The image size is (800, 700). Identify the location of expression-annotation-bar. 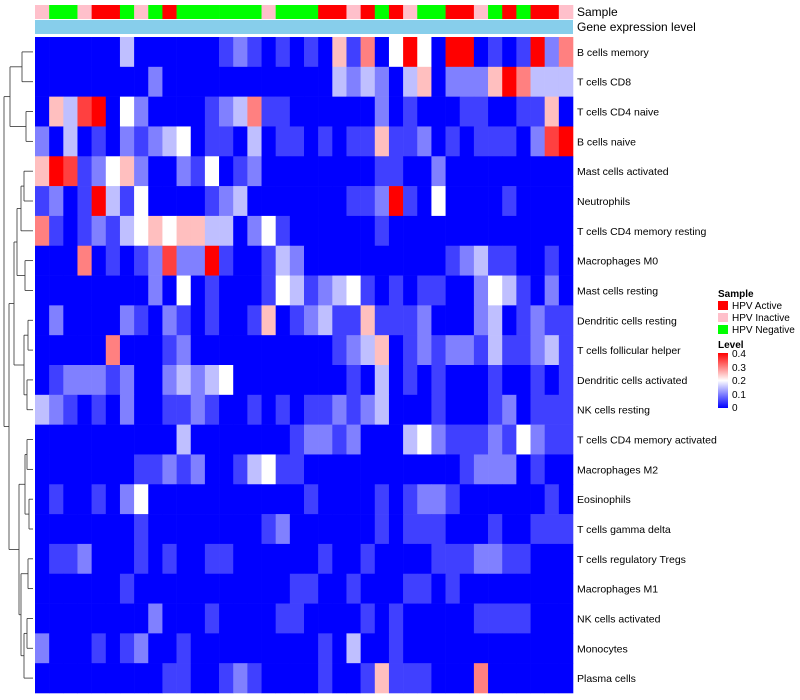
(304, 27).